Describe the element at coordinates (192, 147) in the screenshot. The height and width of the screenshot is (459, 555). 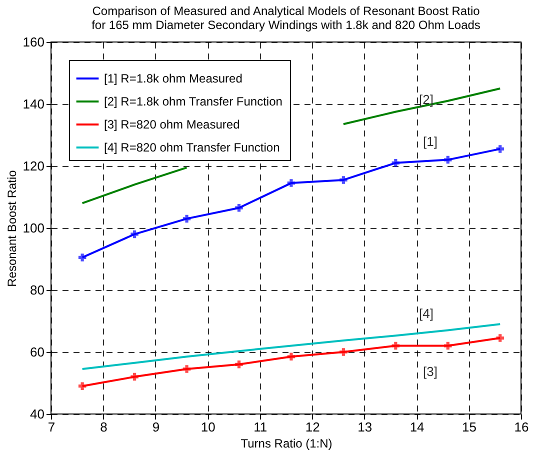
I see `legend-label: [4] R=820 ohm Transfer Function` at that location.